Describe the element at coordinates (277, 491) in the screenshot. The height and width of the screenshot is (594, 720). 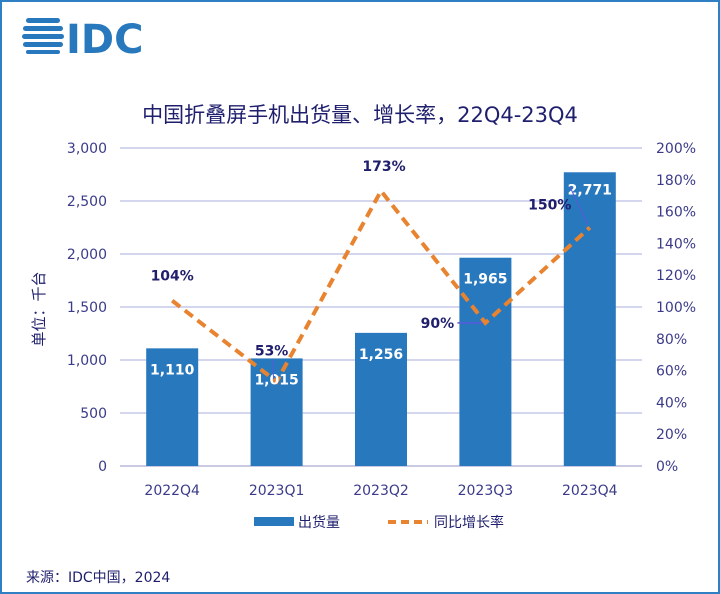
I see `x-tick-label: 2023Q1` at that location.